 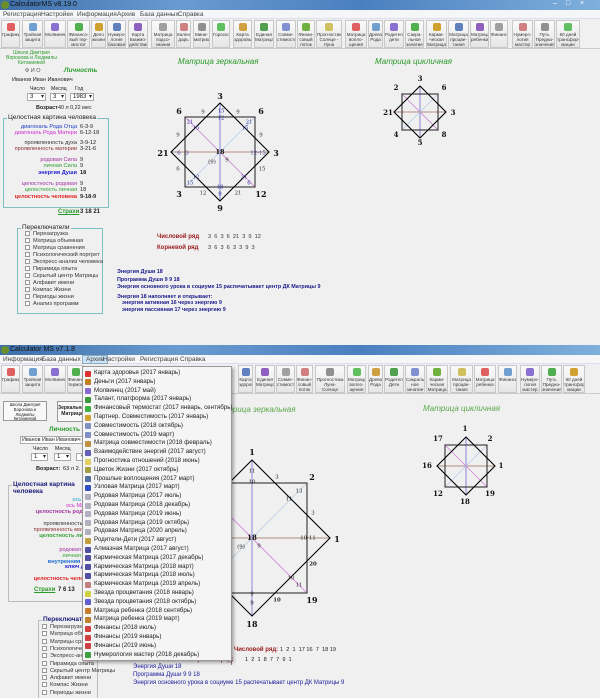 What do you see at coordinates (394, 379) in the screenshot?
I see `toolbar-button: Родители Дети` at bounding box center [394, 379].